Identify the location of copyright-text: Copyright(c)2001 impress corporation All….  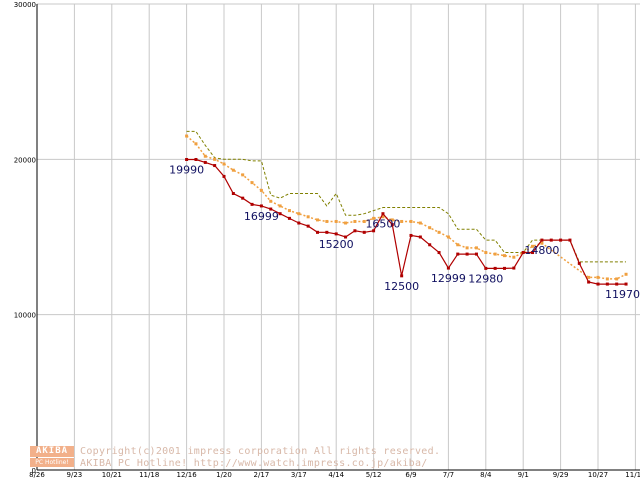
(260, 451).